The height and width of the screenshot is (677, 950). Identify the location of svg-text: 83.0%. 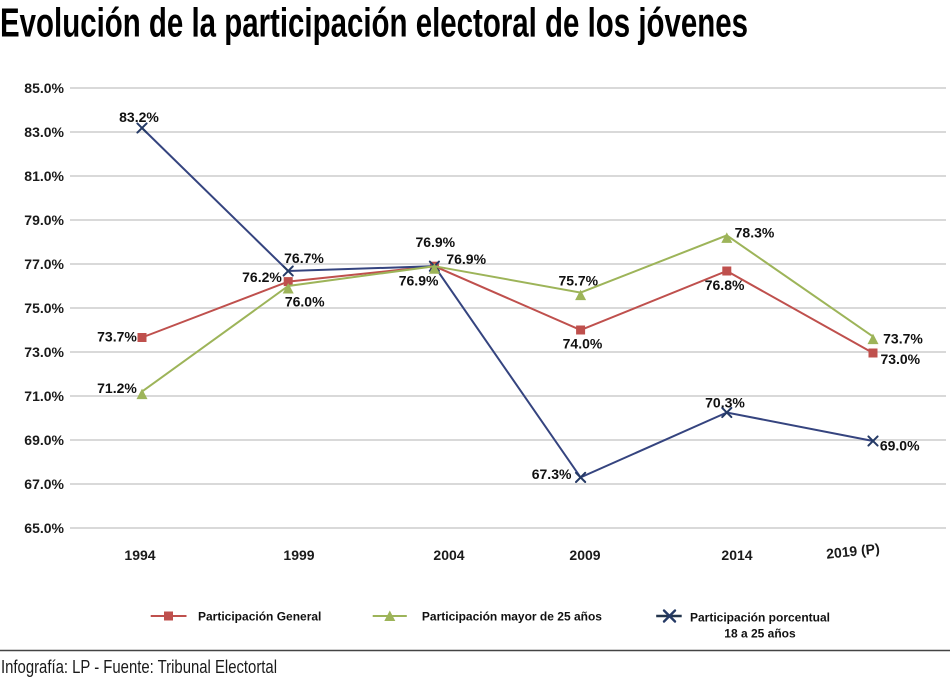
(44, 132).